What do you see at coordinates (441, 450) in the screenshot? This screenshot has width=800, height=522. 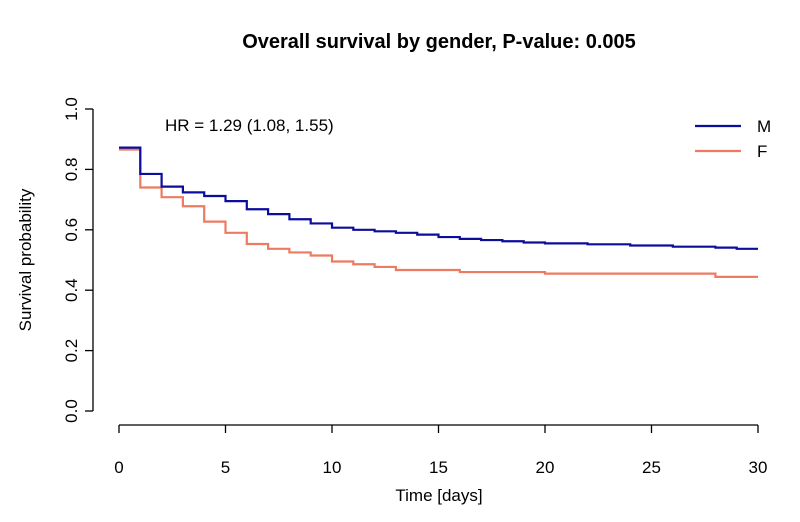 I see `x-axis: 0 5 10 15 20 25 30` at bounding box center [441, 450].